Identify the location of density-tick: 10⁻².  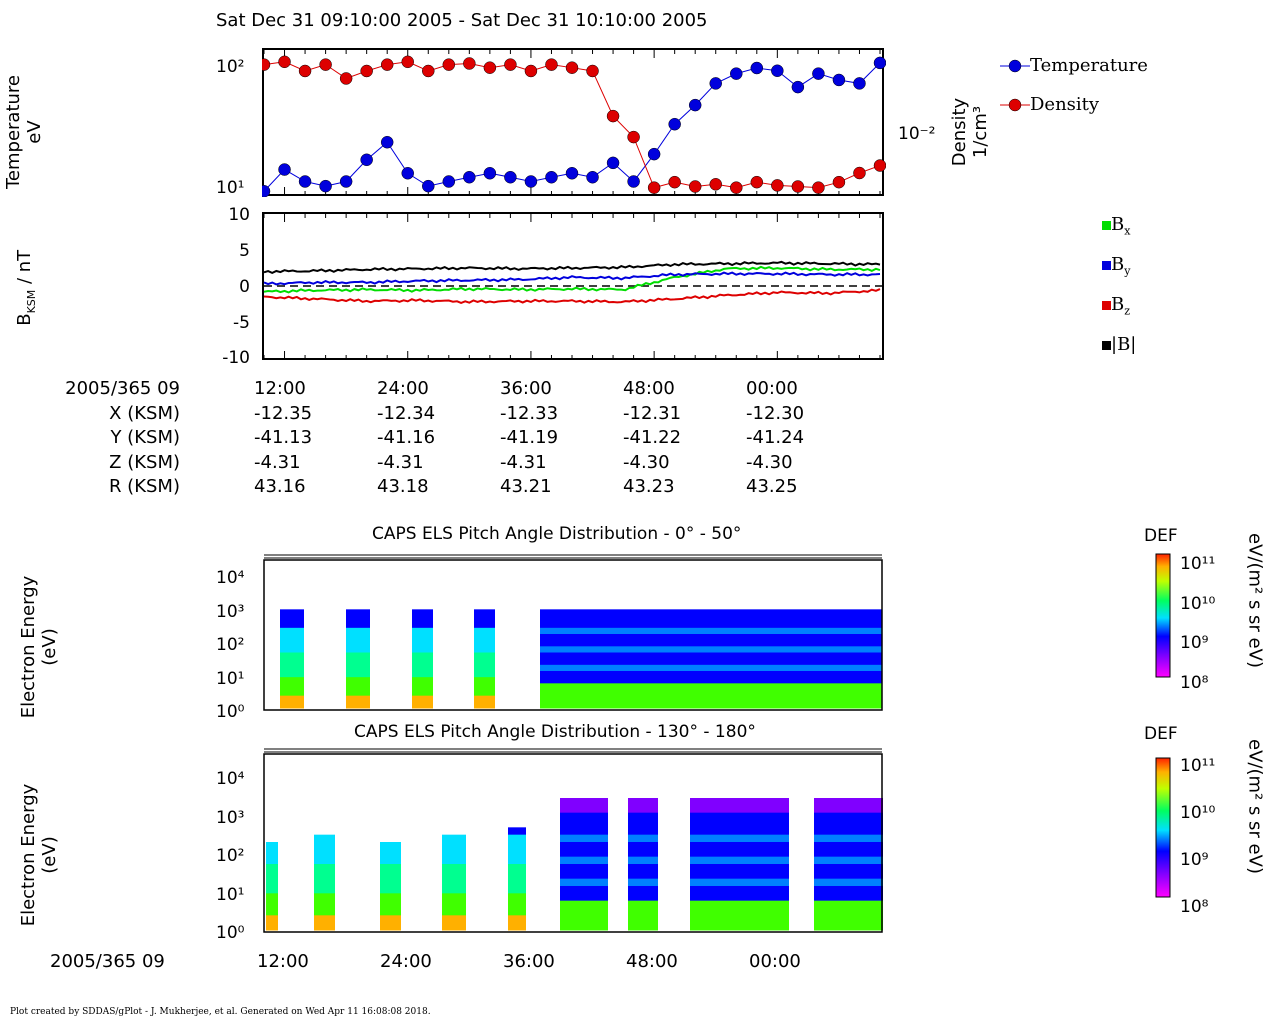
(917, 134).